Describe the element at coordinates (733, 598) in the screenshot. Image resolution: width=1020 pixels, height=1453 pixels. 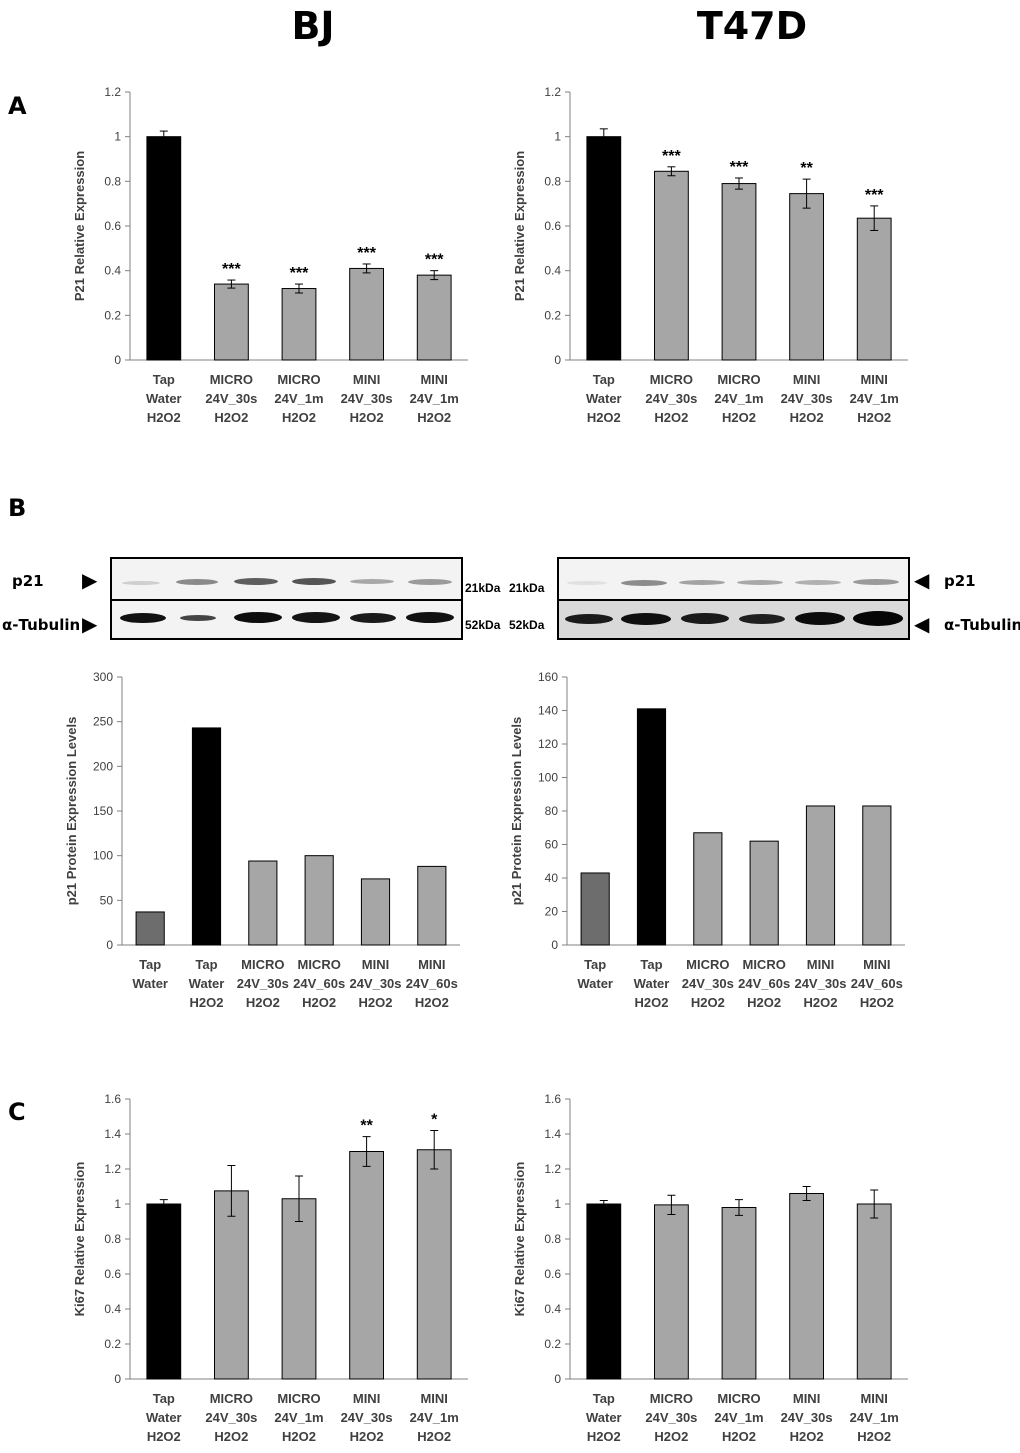
I see `western-blot-t47d` at that location.